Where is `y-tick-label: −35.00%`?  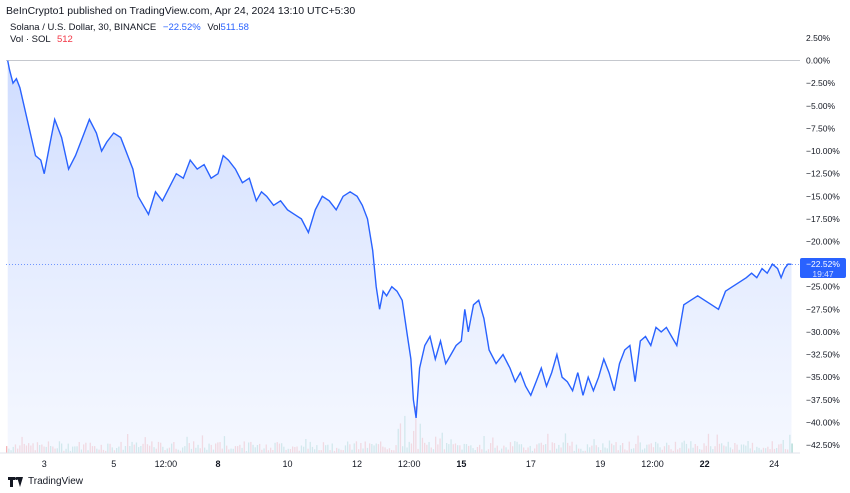 y-tick-label: −35.00% is located at coordinates (823, 377).